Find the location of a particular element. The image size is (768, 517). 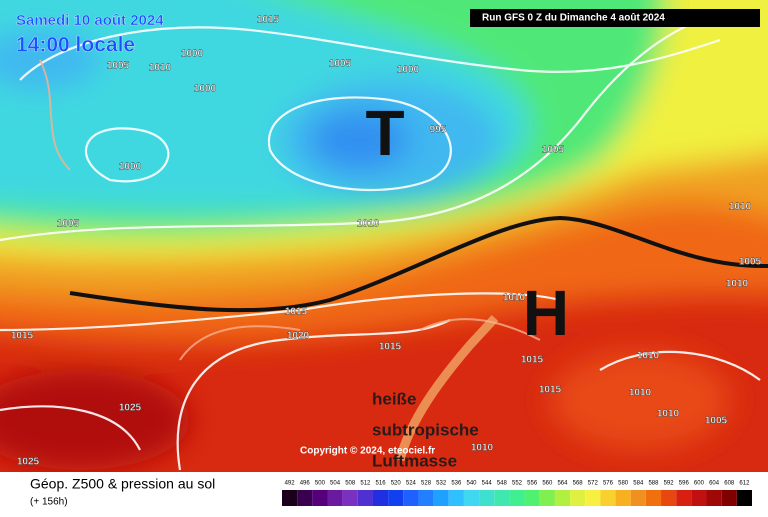

scale-label: 612 is located at coordinates (744, 484).